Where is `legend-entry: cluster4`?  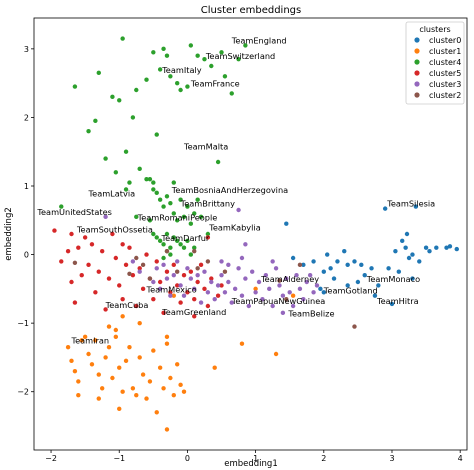
legend-entry: cluster4 is located at coordinates (445, 62).